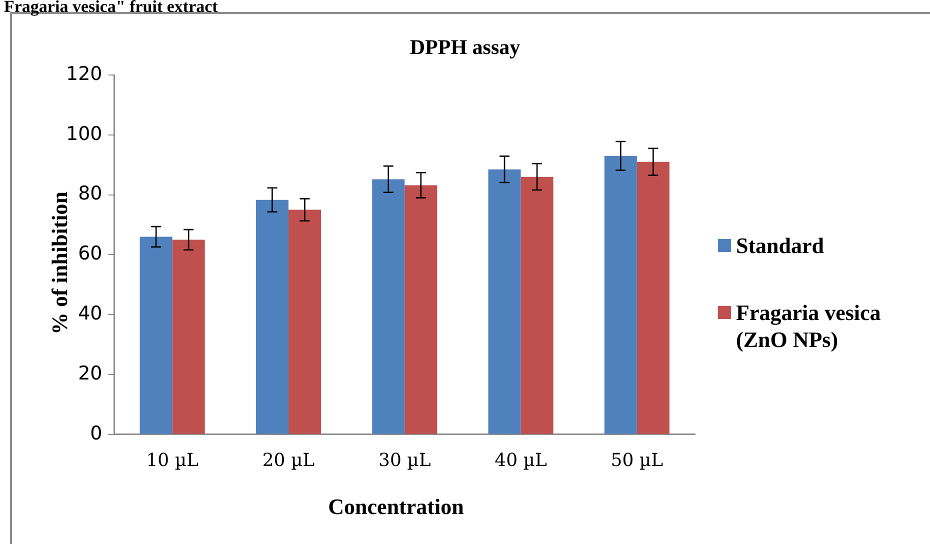 This screenshot has height=544, width=930. I want to click on y-tick-label: 0, so click(96, 433).